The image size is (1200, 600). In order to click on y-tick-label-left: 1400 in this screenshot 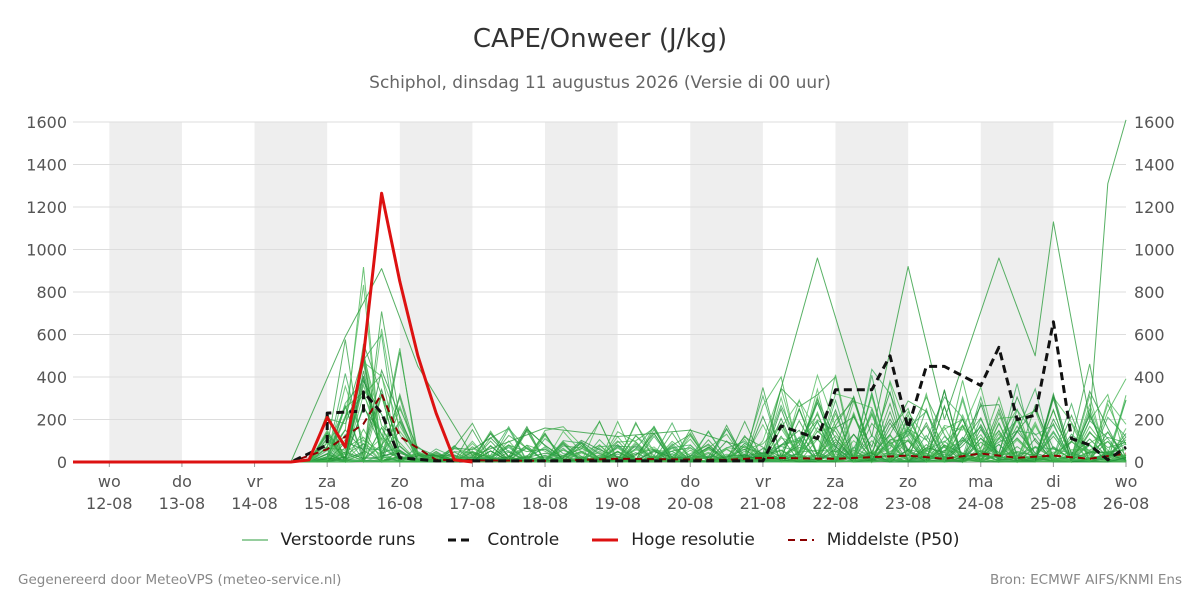, I will do `click(46, 165)`.